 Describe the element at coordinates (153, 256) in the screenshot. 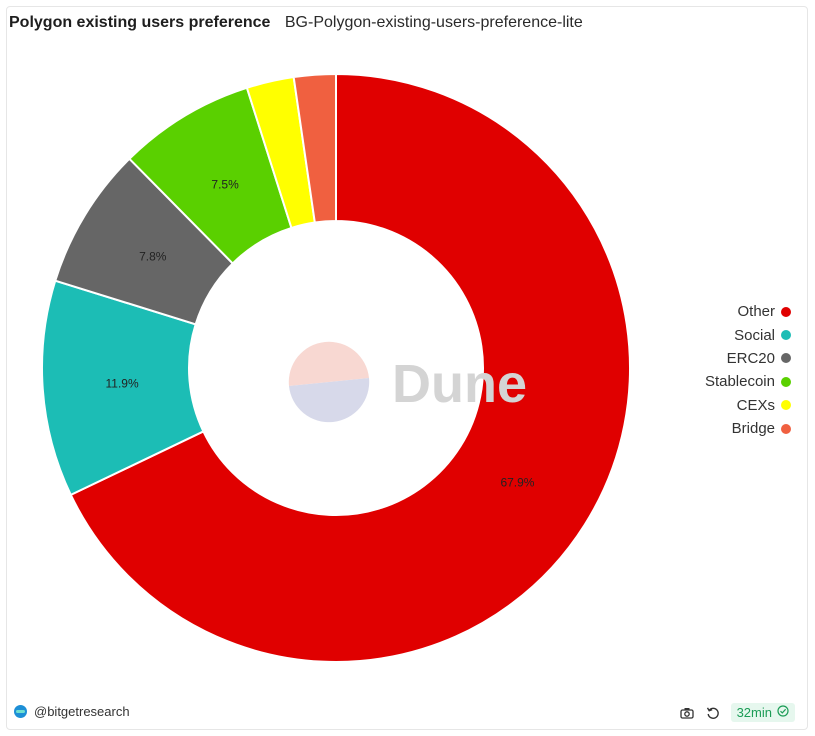

I see `data-label-erc20: 7.8%` at that location.